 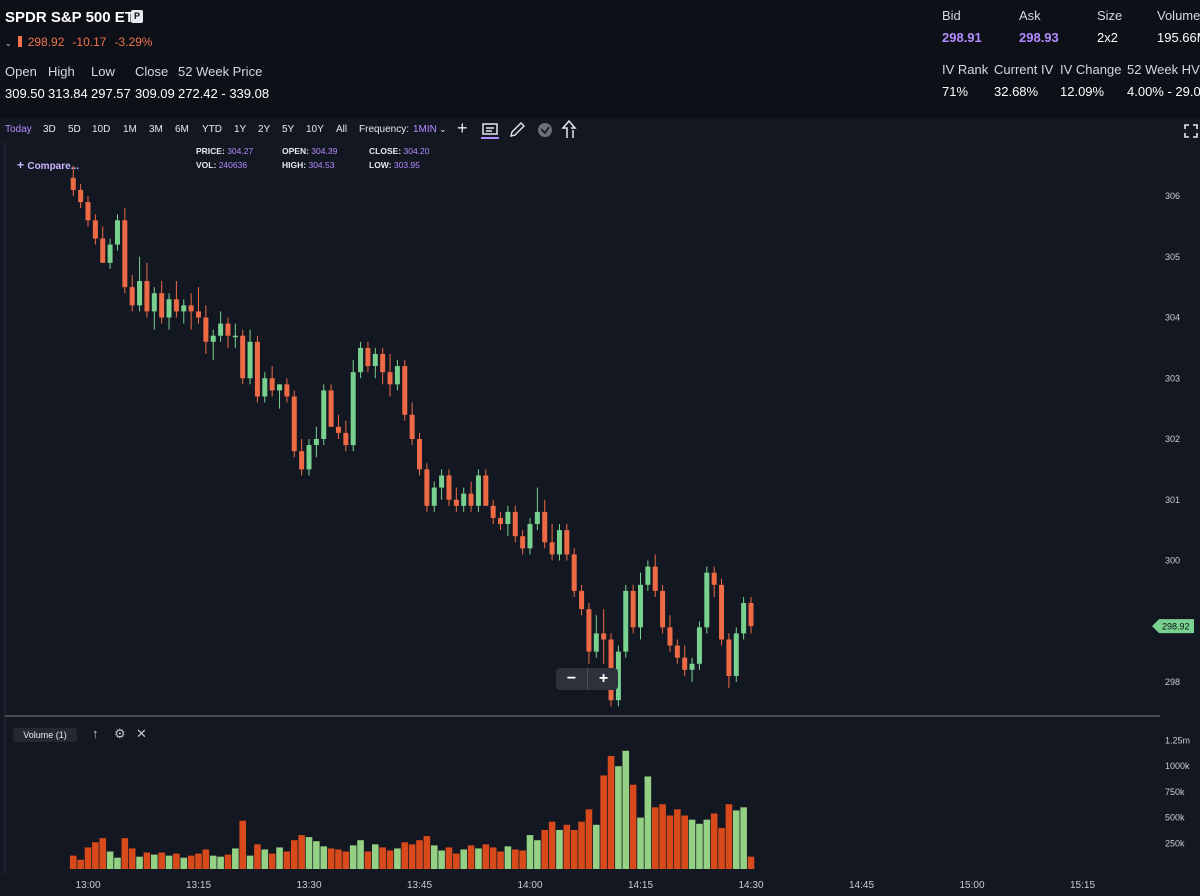 I want to click on frequency-select: 1MIN, so click(x=425, y=129).